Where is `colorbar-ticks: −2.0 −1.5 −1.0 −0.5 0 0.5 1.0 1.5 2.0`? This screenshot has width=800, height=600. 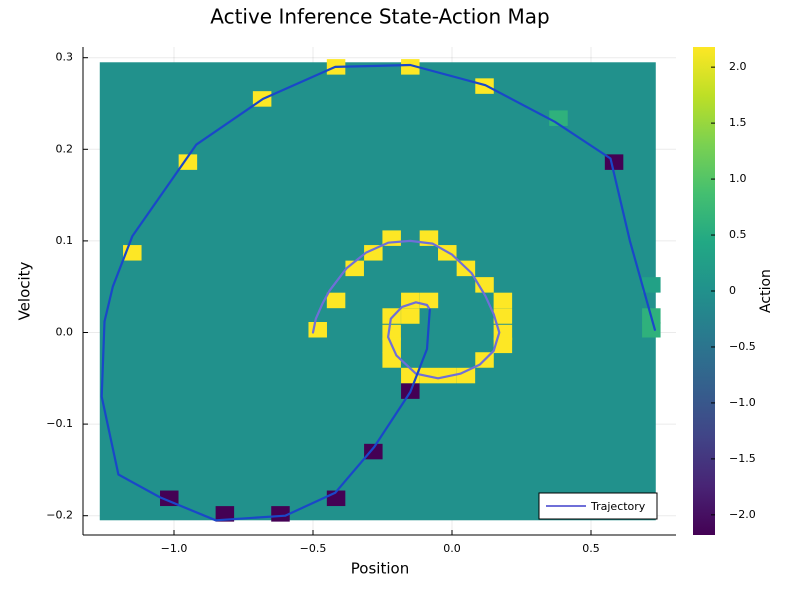
colorbar-ticks: −2.0 −1.5 −1.0 −0.5 0 0.5 1.0 1.5 2.0 is located at coordinates (733, 290).